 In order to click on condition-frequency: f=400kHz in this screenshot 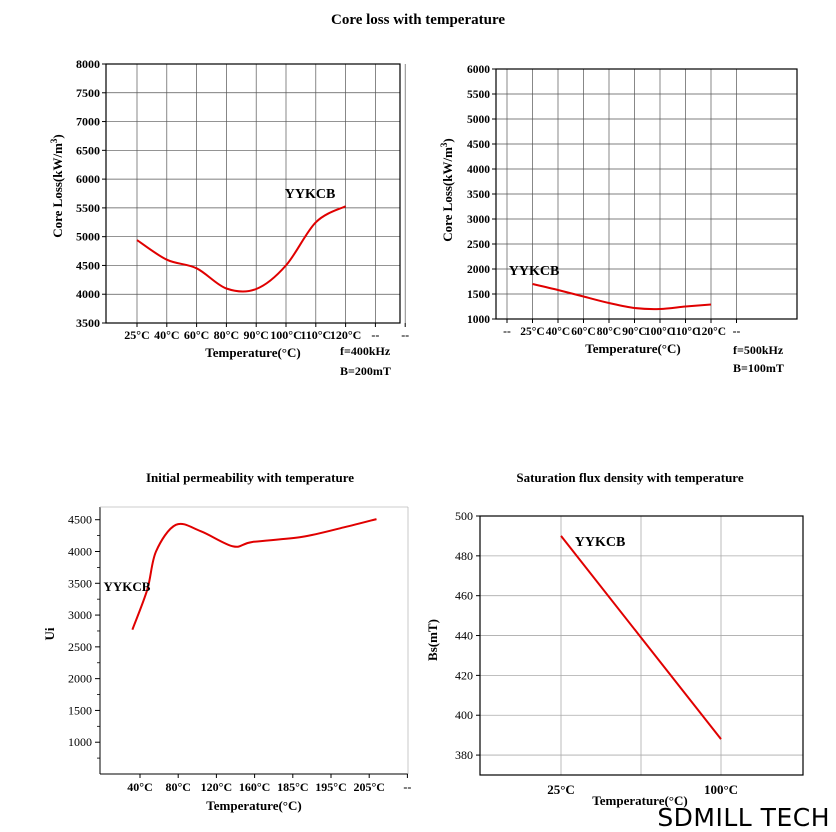, I will do `click(365, 351)`.